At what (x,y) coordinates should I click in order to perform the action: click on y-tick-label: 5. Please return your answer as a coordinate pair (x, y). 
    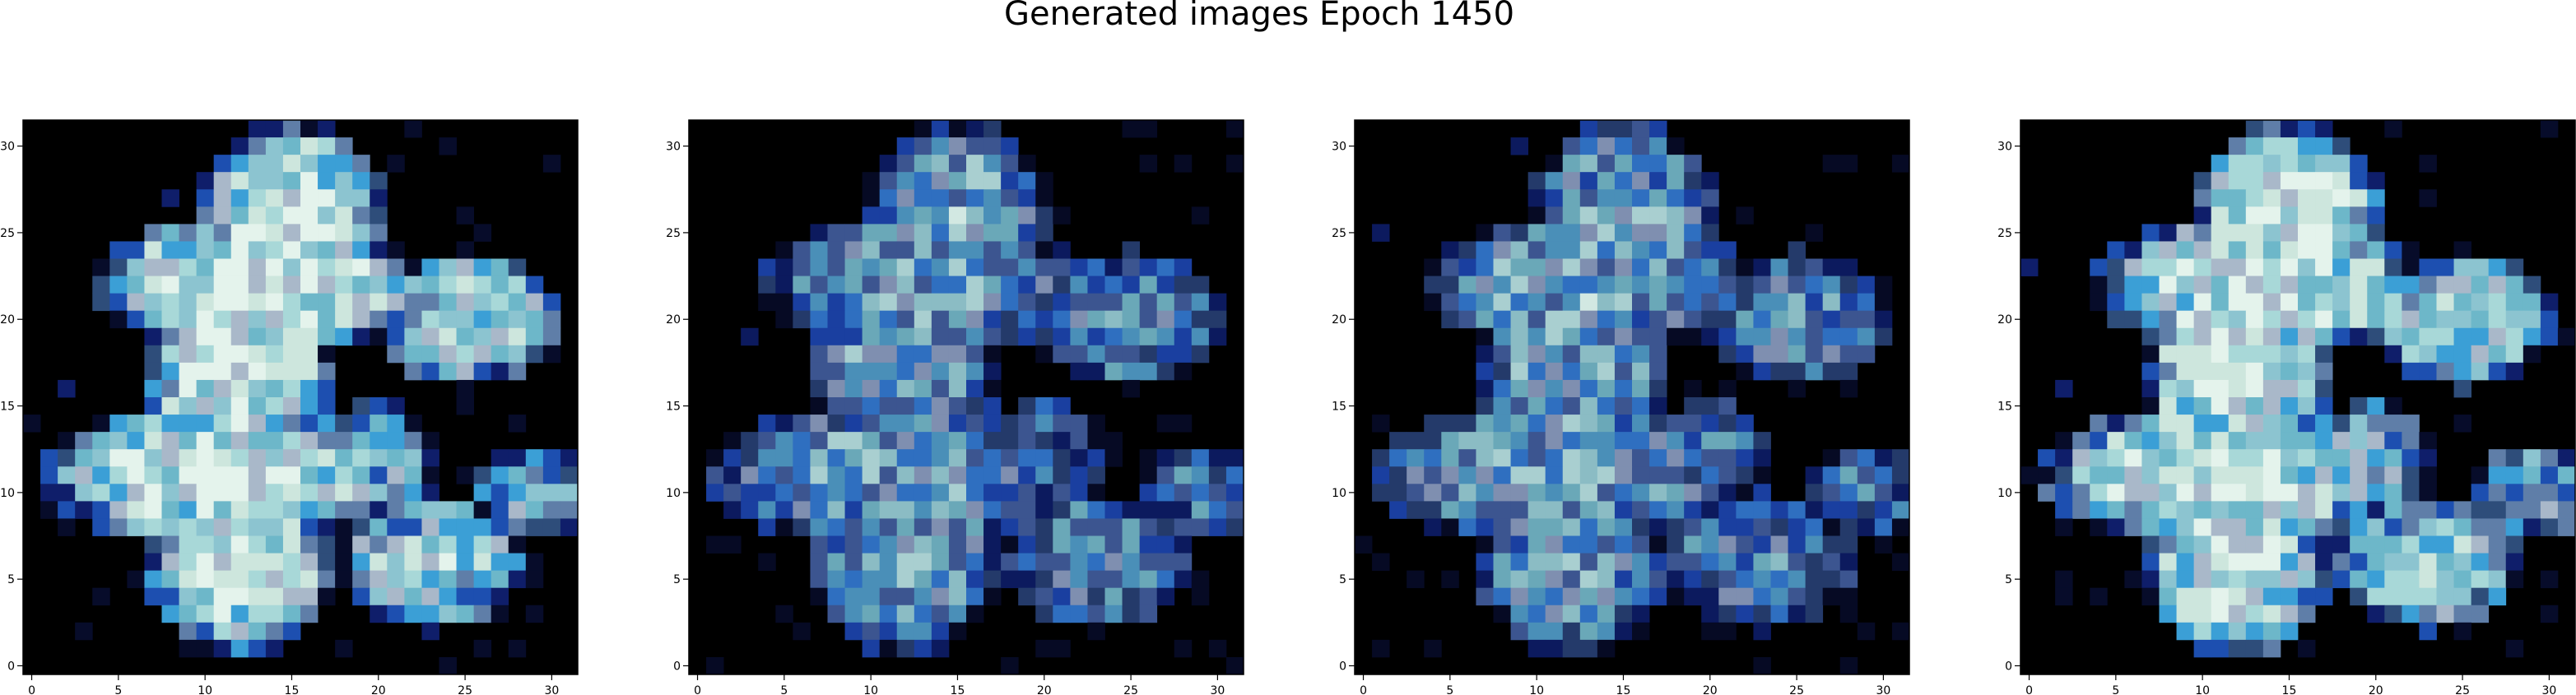
    Looking at the image, I should click on (2008, 579).